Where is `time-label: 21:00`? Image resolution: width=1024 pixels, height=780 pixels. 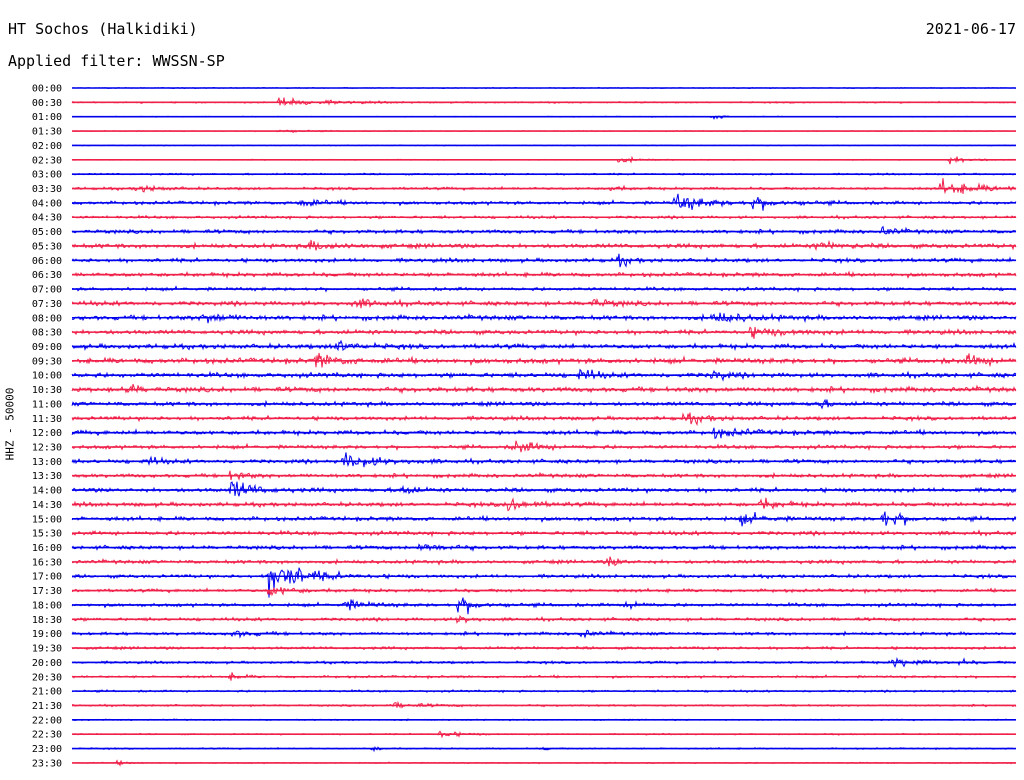
time-label: 21:00 is located at coordinates (47, 692).